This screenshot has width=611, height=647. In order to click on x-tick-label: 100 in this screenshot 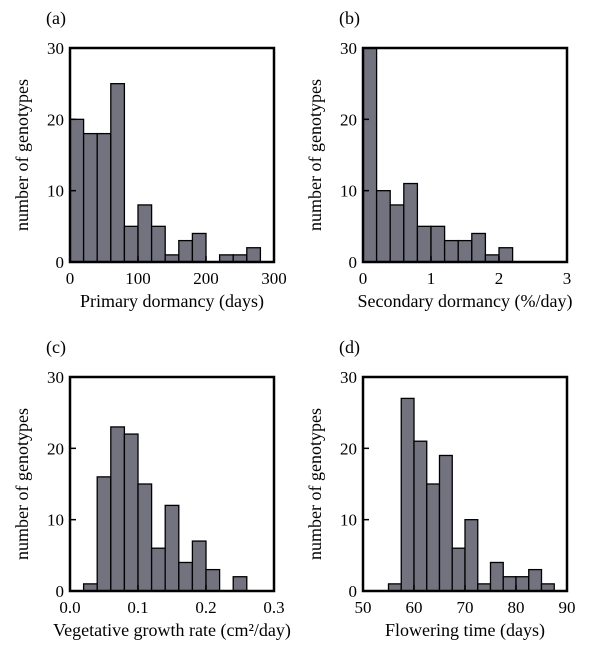, I will do `click(138, 278)`.